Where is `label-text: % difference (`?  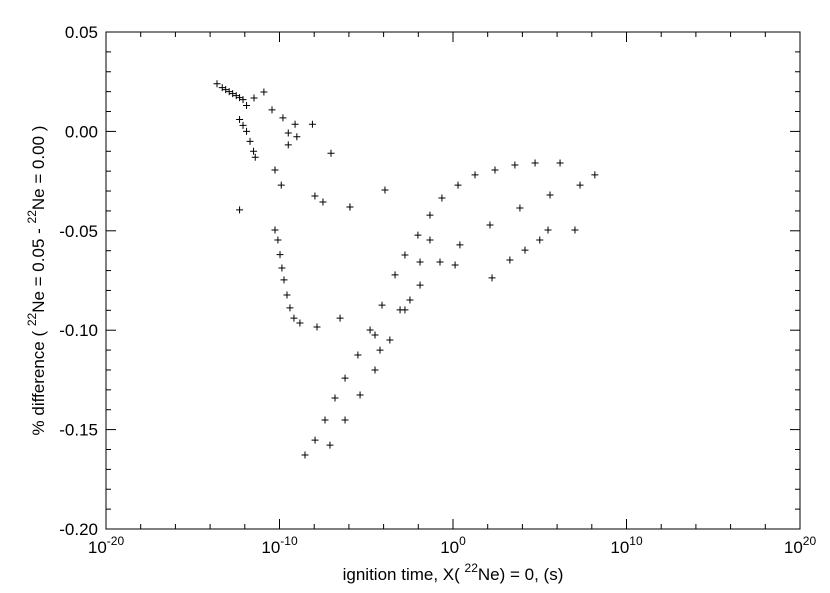
label-text: % difference ( is located at coordinates (38, 380).